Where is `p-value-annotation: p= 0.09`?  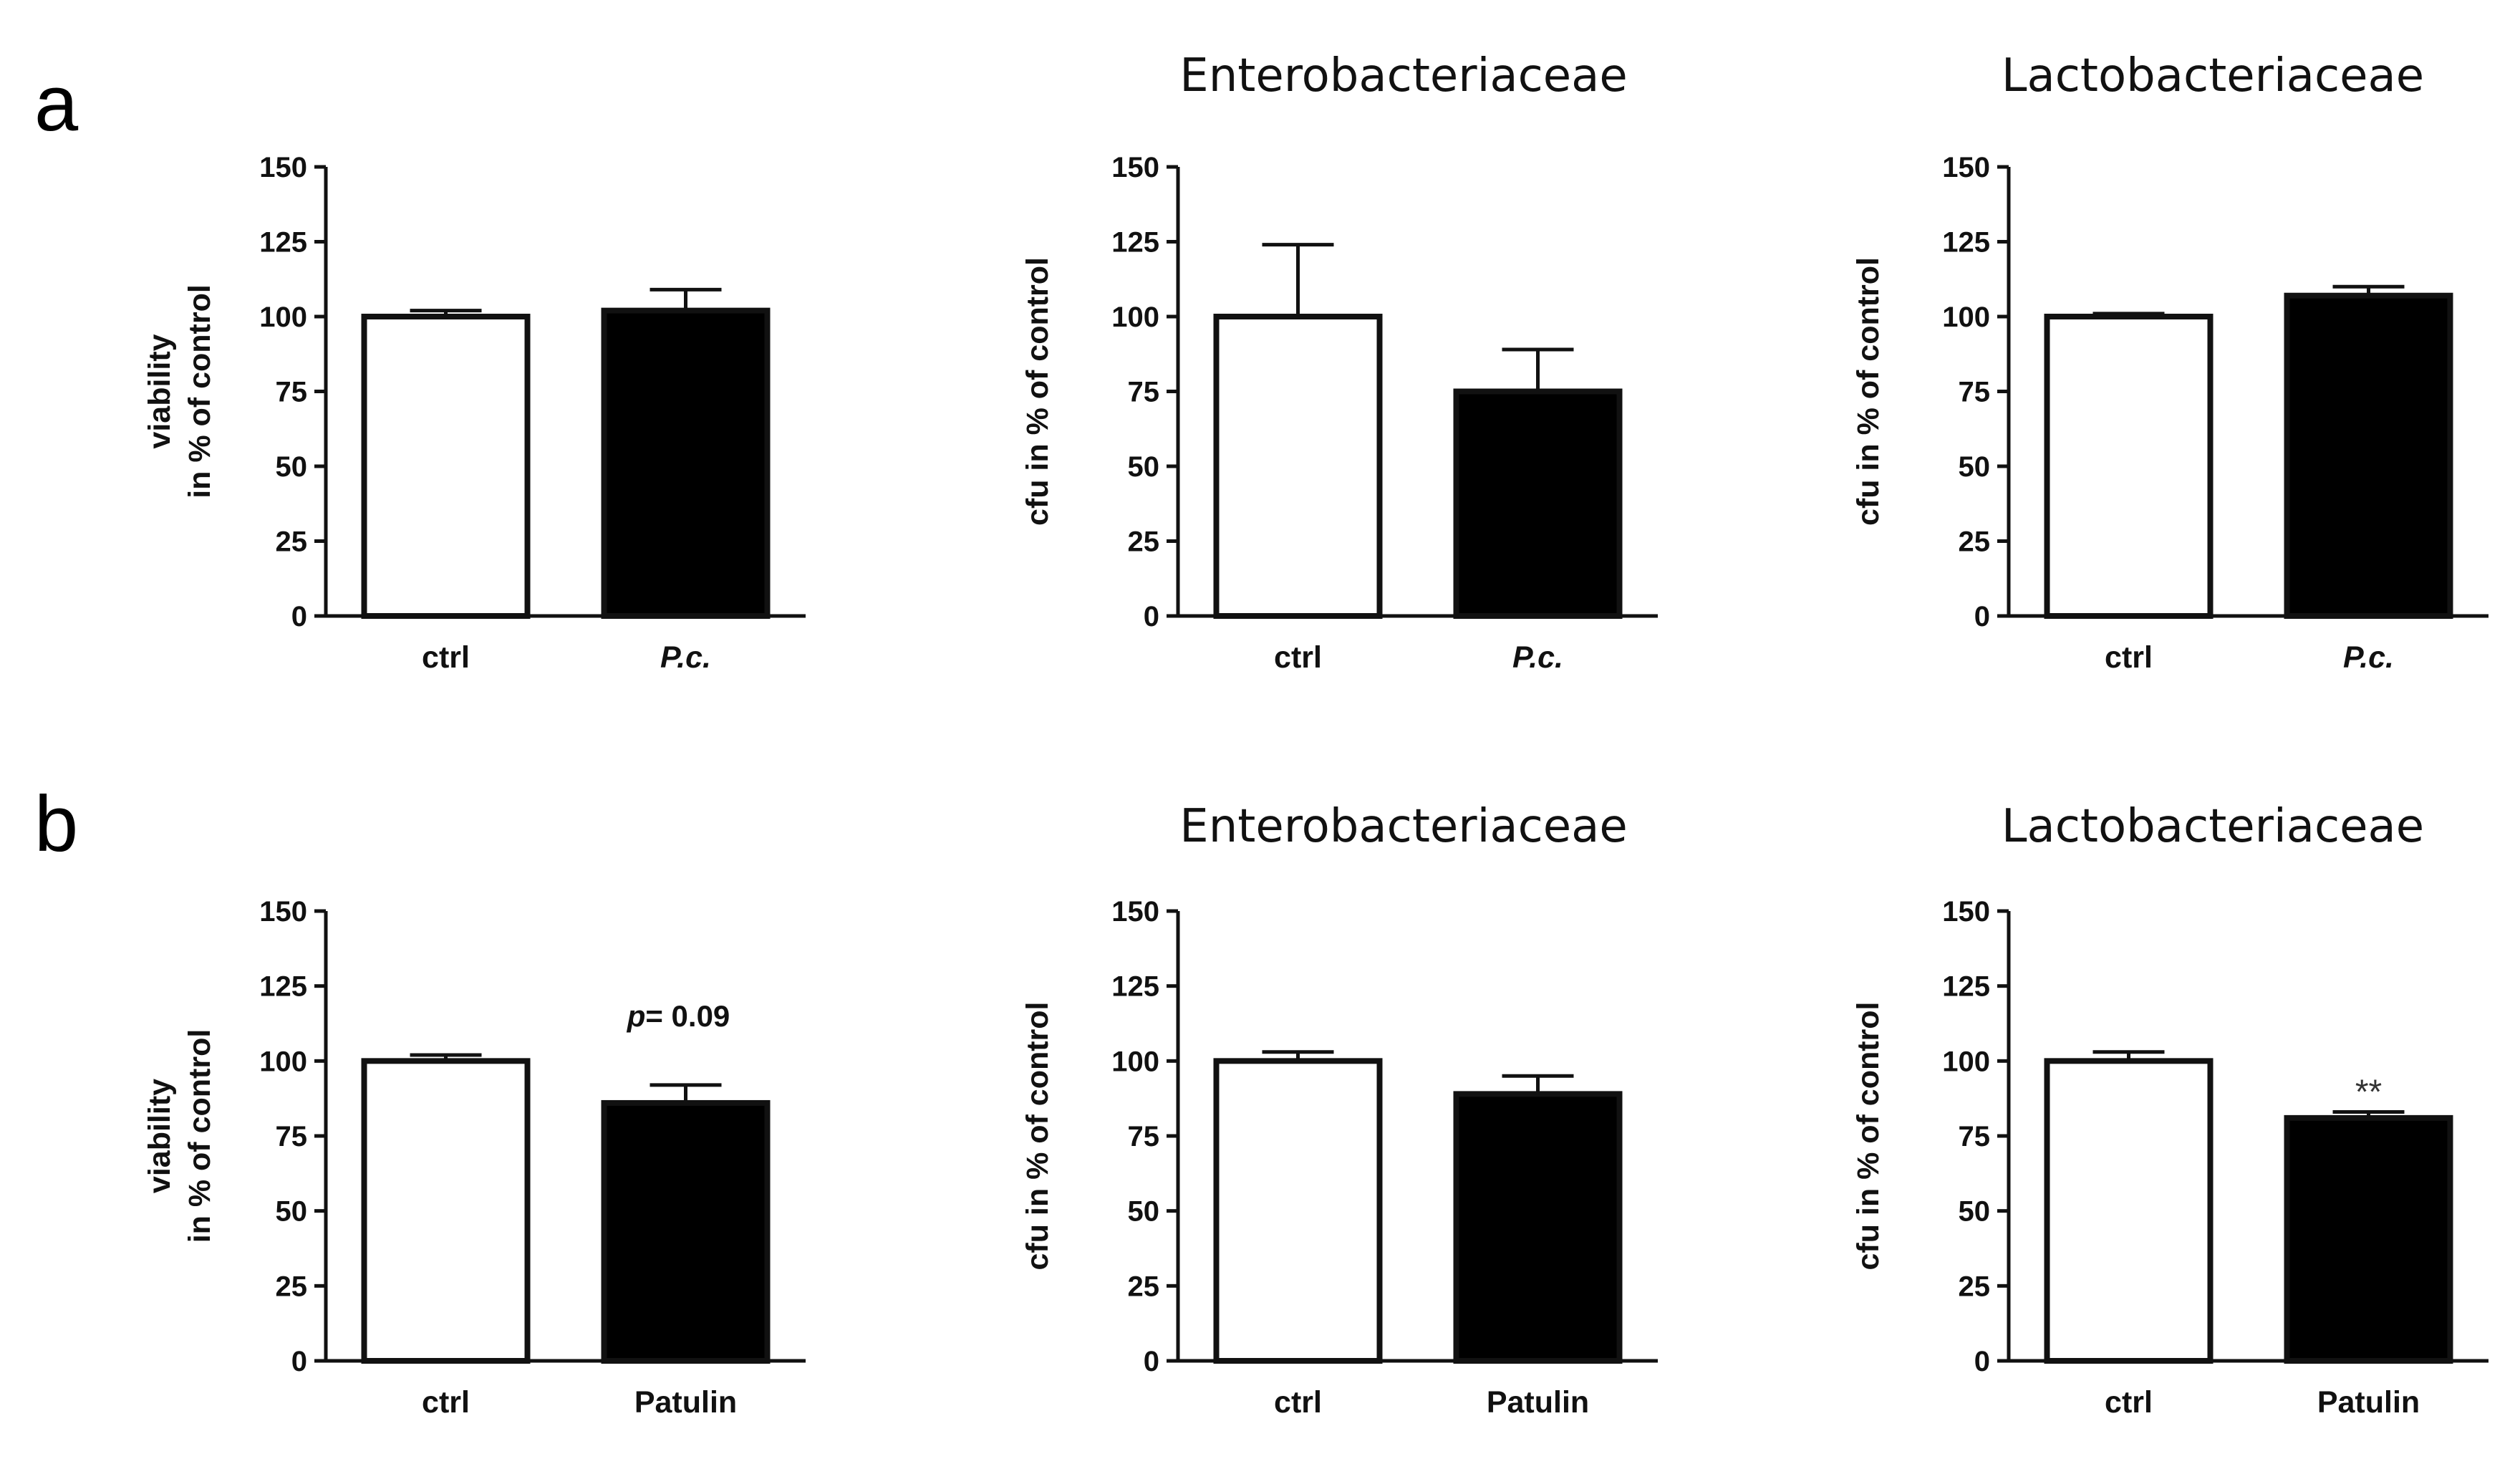
p-value-annotation: p= 0.09 is located at coordinates (678, 1016).